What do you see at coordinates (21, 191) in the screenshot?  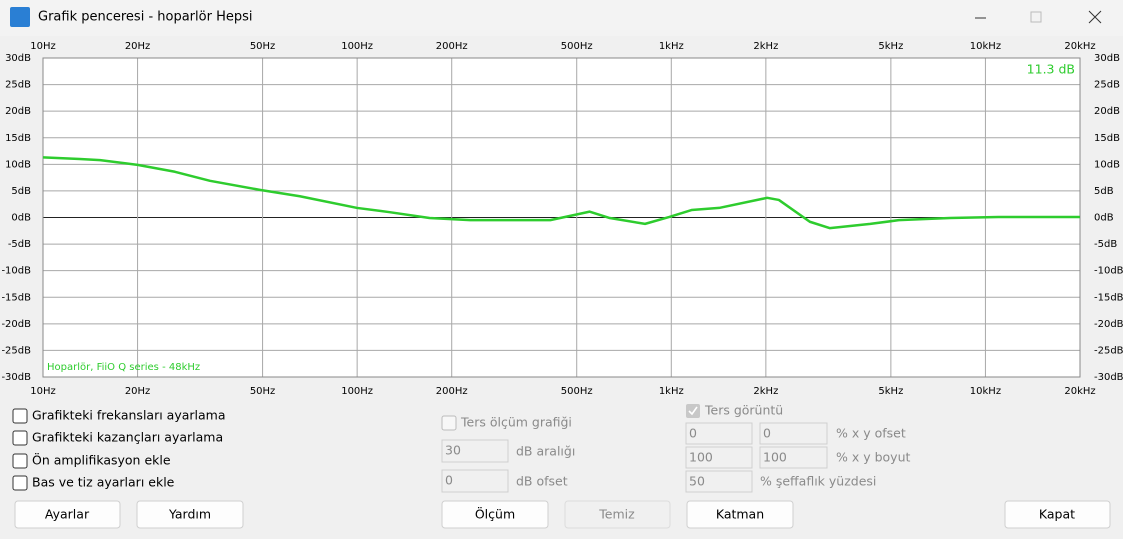 I see `y-tick-label: 5dB` at bounding box center [21, 191].